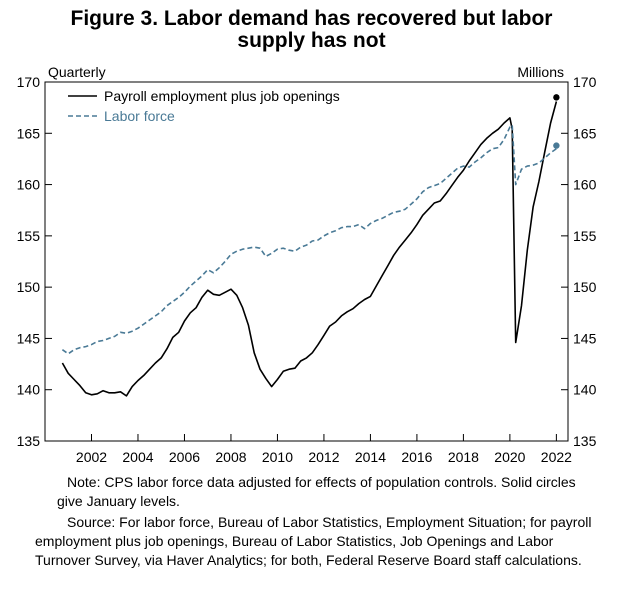 This screenshot has width=623, height=606. I want to click on y-tick-label-left: 165, so click(29, 133).